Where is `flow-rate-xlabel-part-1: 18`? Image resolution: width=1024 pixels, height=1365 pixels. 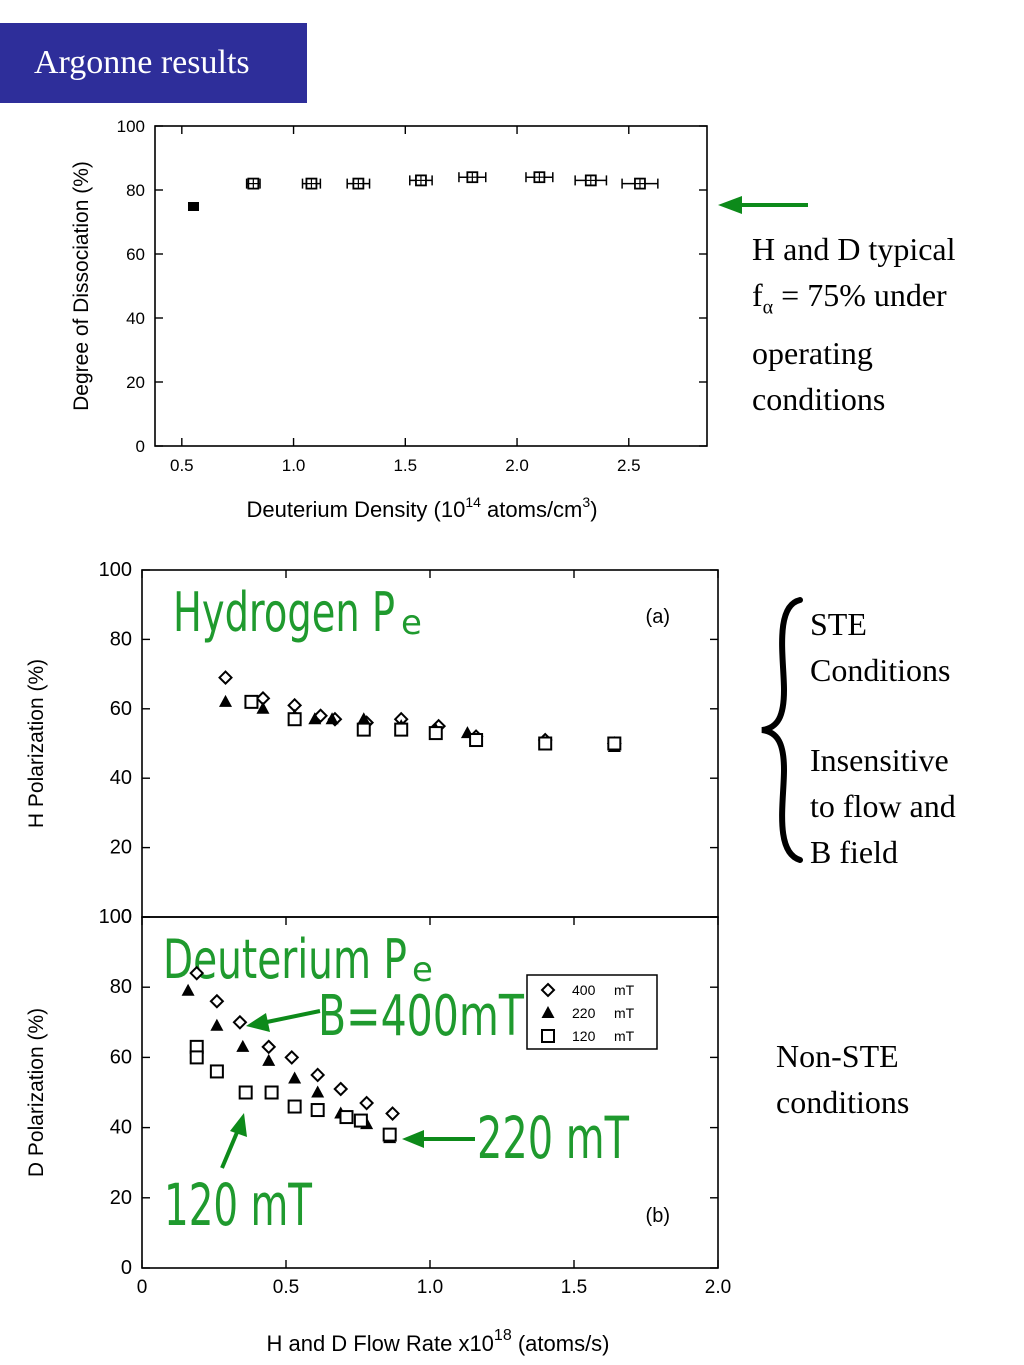 flow-rate-xlabel-part-1: 18 is located at coordinates (503, 1335).